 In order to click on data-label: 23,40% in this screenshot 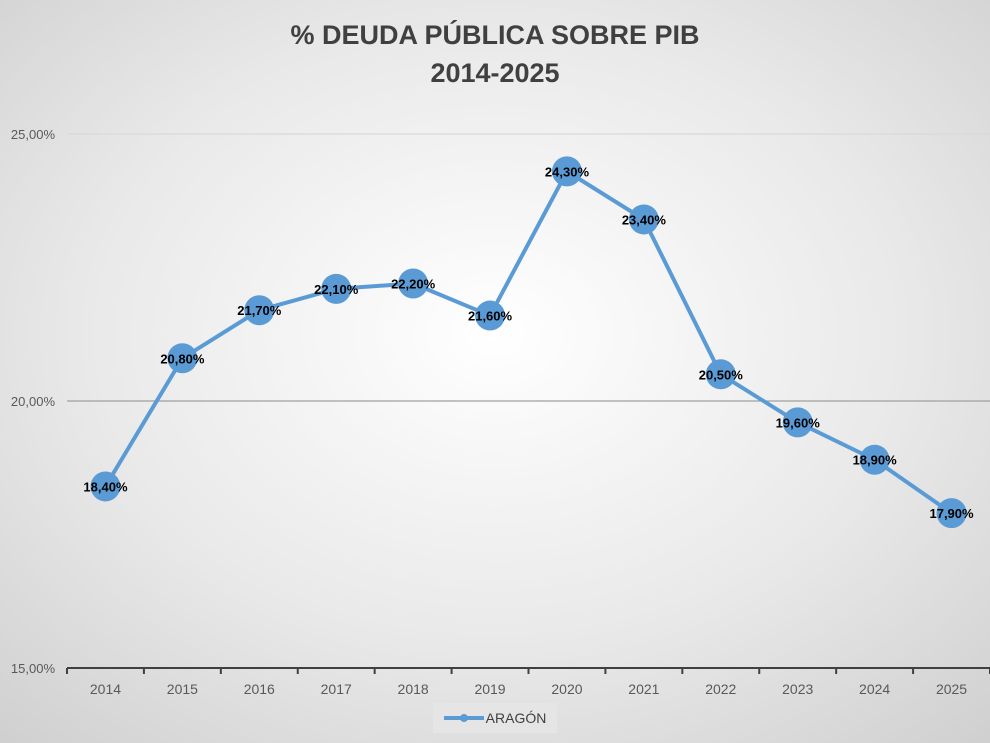, I will do `click(644, 219)`.